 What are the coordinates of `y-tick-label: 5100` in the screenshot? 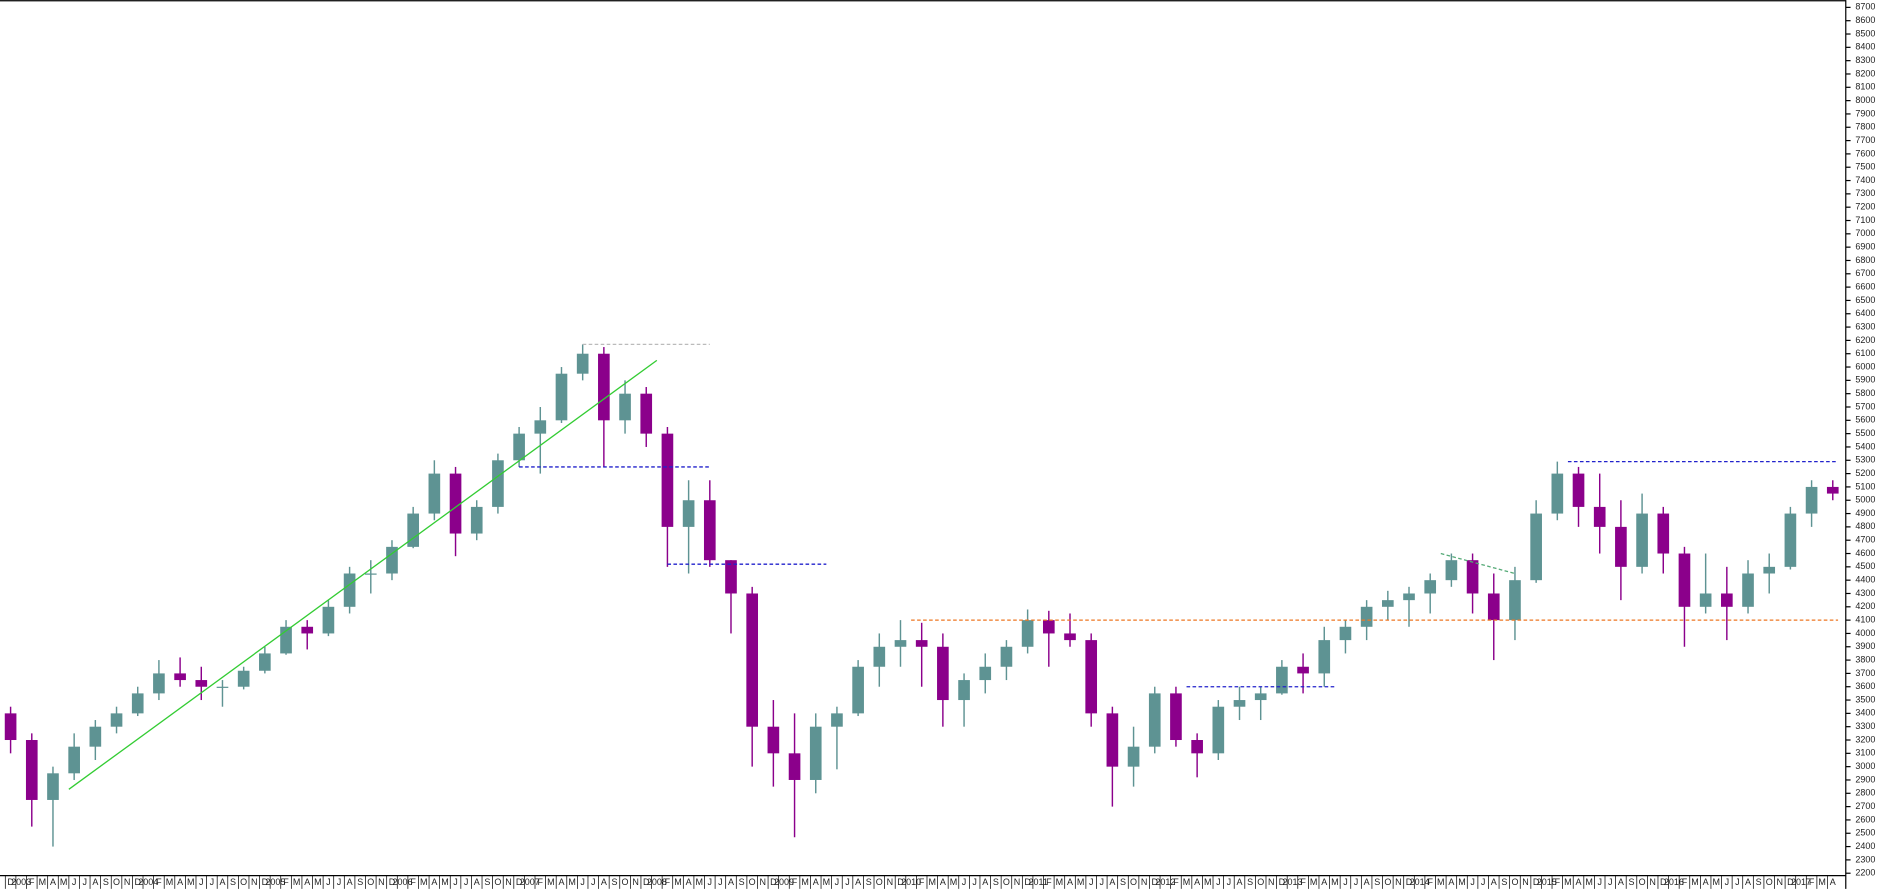 It's located at (1865, 486).